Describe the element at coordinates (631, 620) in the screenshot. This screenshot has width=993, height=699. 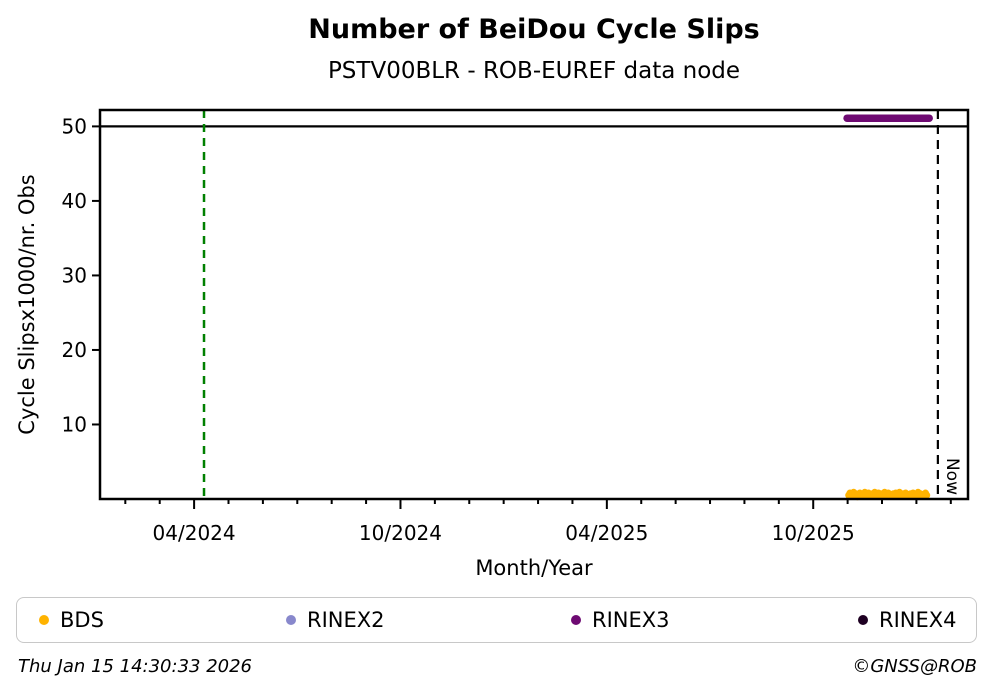
I see `legend-label: RINEX3` at that location.